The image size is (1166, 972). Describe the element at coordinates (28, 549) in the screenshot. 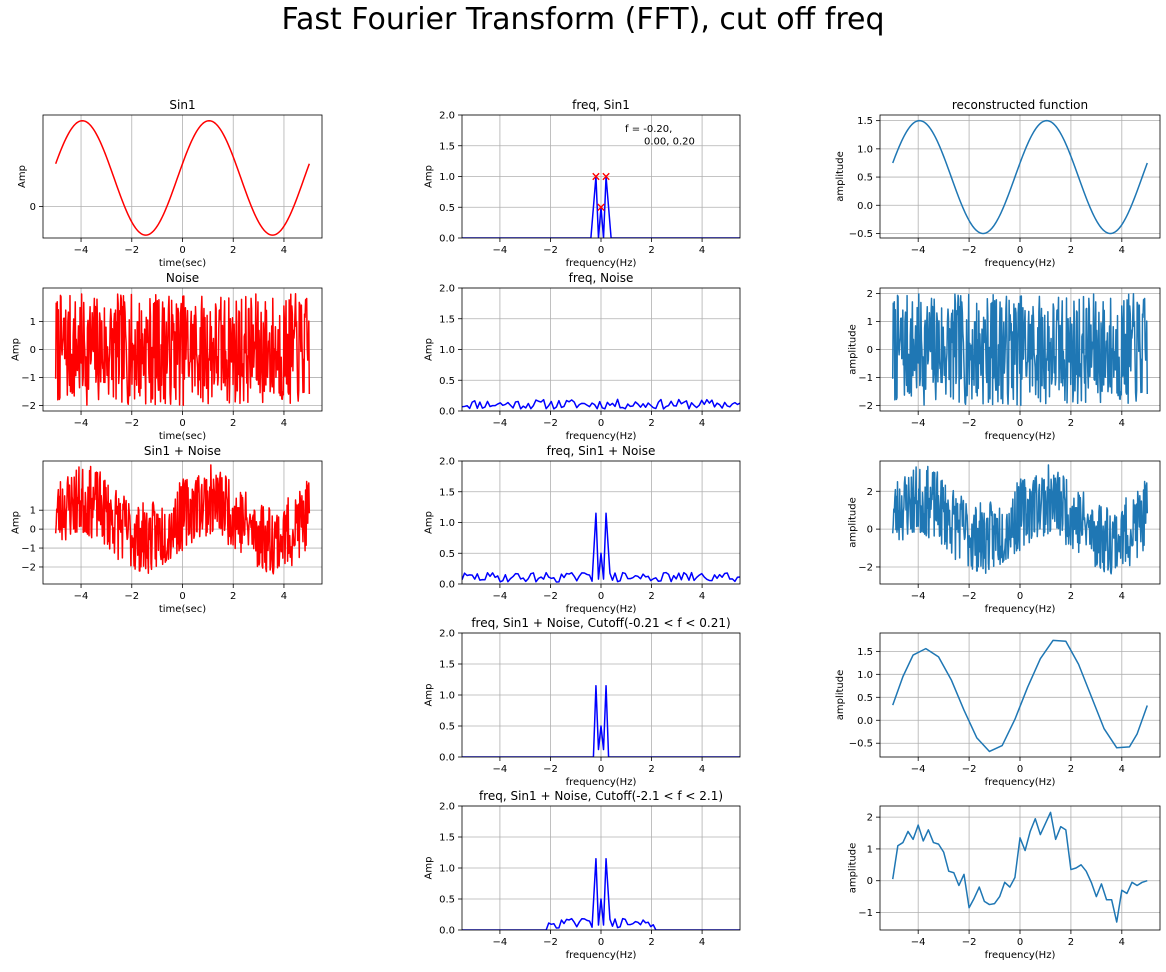

I see `y-tick-label: −1` at that location.